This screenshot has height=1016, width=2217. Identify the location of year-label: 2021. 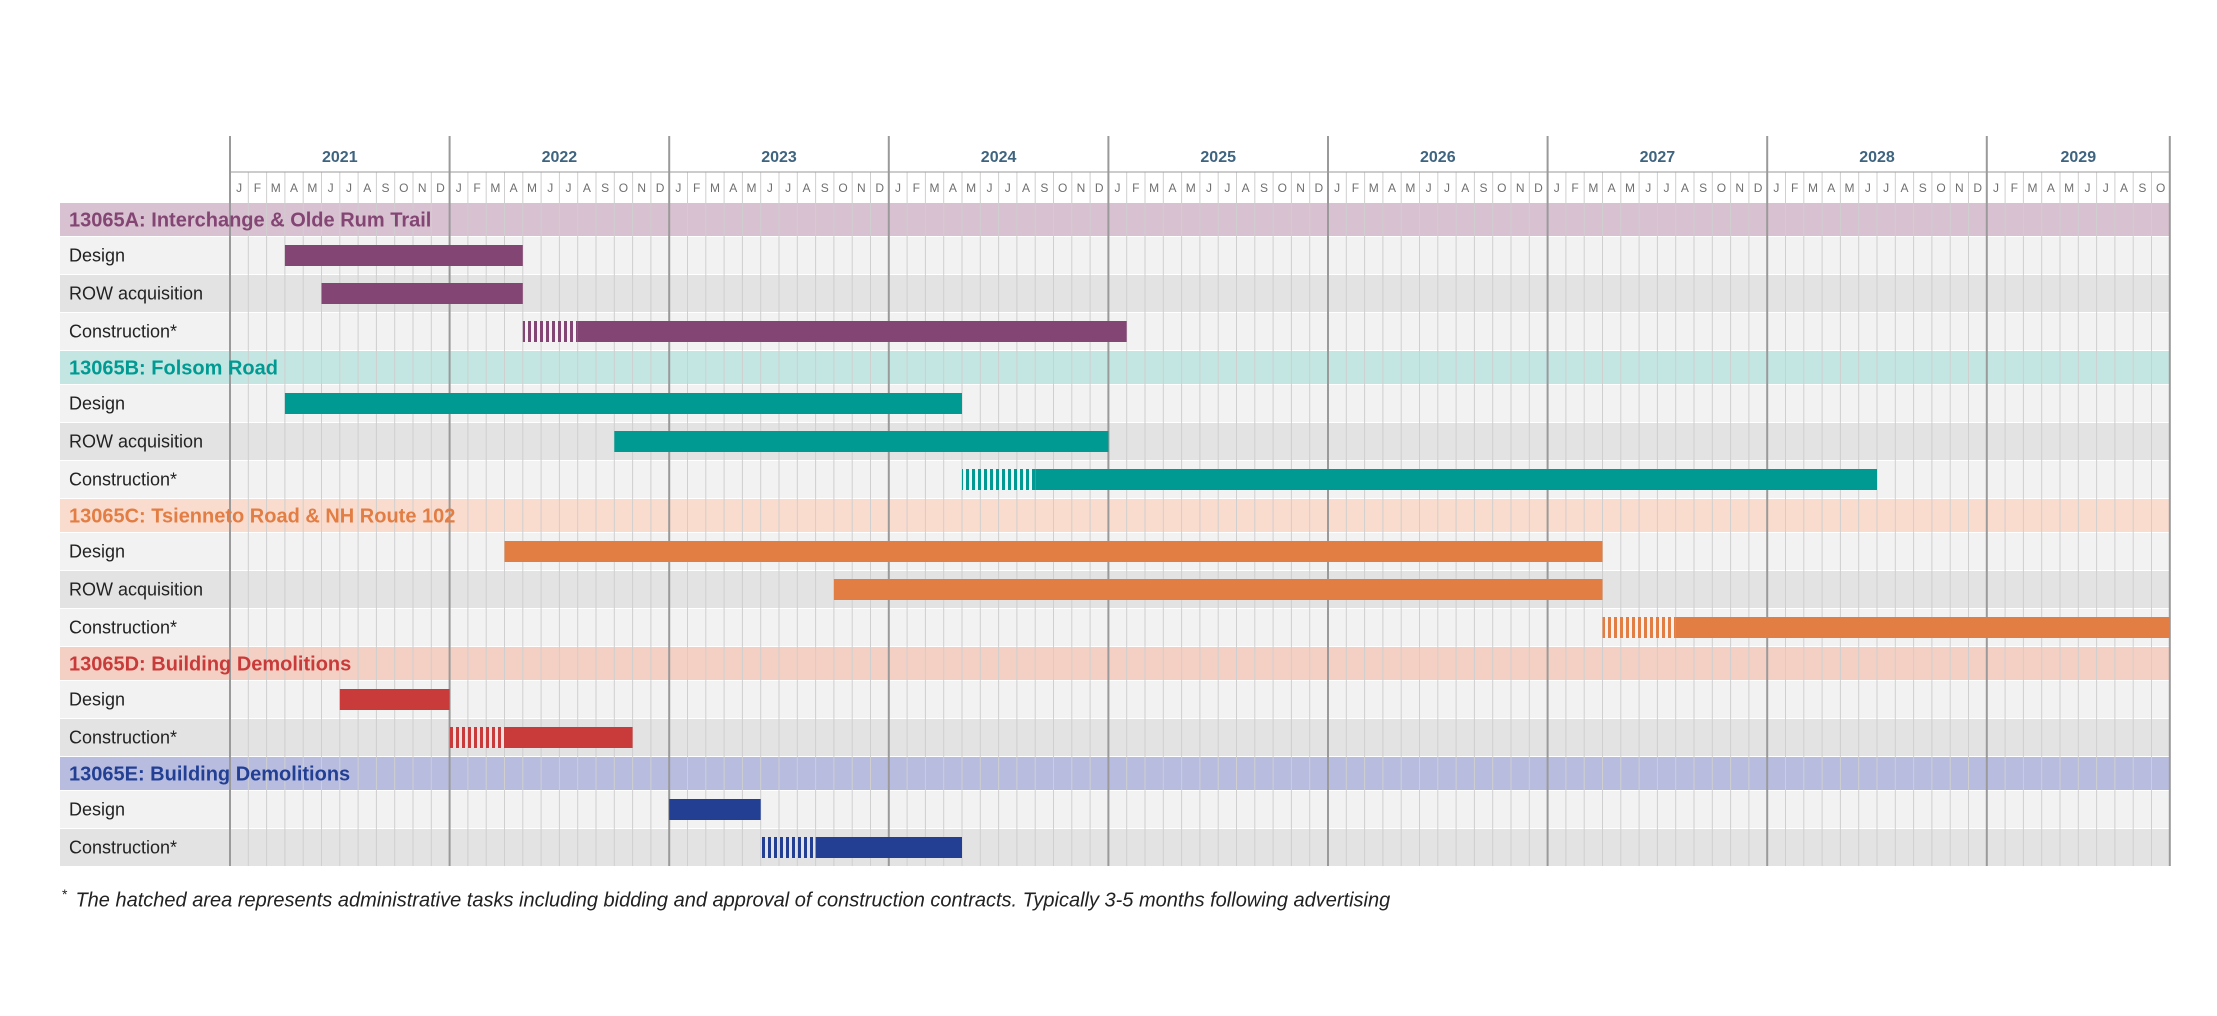
(340, 157).